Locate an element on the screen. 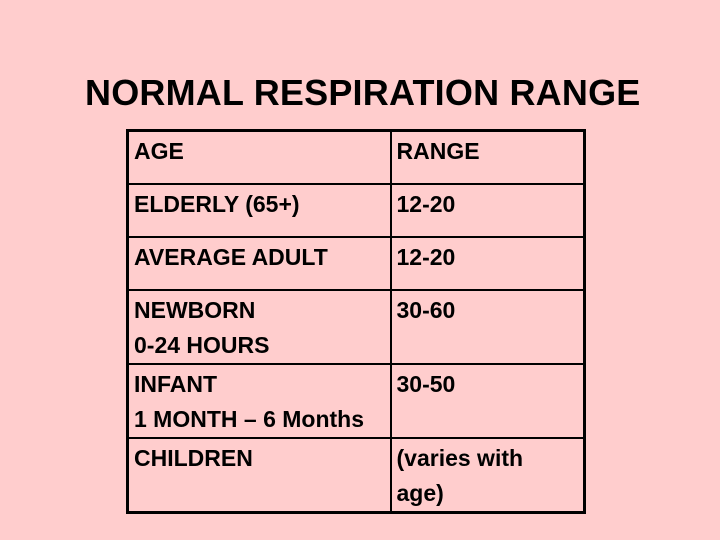 This screenshot has width=720, height=540. age-cell-text: AVERAGE ADULT is located at coordinates (231, 256).